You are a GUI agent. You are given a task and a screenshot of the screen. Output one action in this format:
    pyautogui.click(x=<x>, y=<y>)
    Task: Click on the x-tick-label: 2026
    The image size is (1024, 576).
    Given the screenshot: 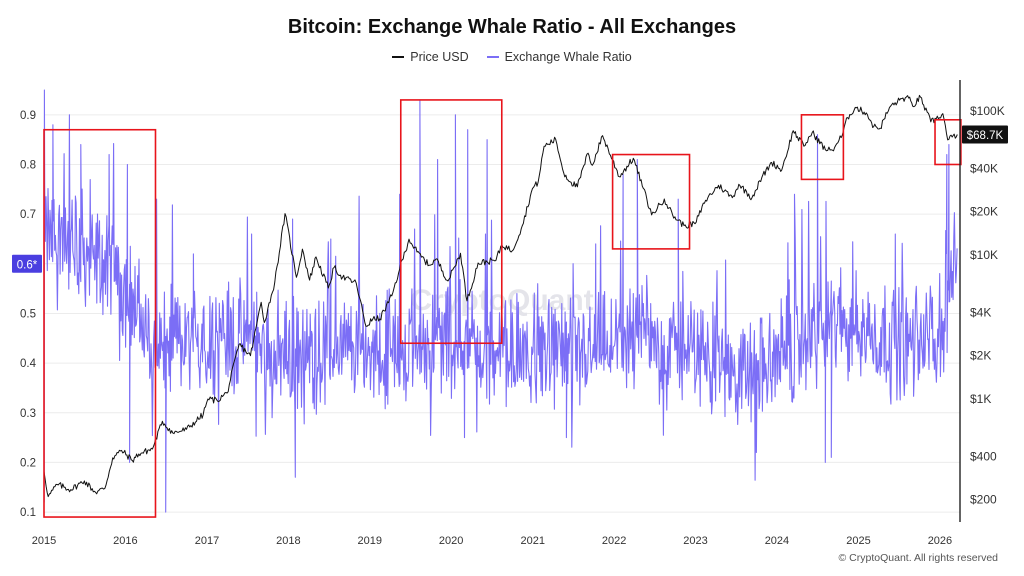 What is the action you would take?
    pyautogui.click(x=940, y=541)
    